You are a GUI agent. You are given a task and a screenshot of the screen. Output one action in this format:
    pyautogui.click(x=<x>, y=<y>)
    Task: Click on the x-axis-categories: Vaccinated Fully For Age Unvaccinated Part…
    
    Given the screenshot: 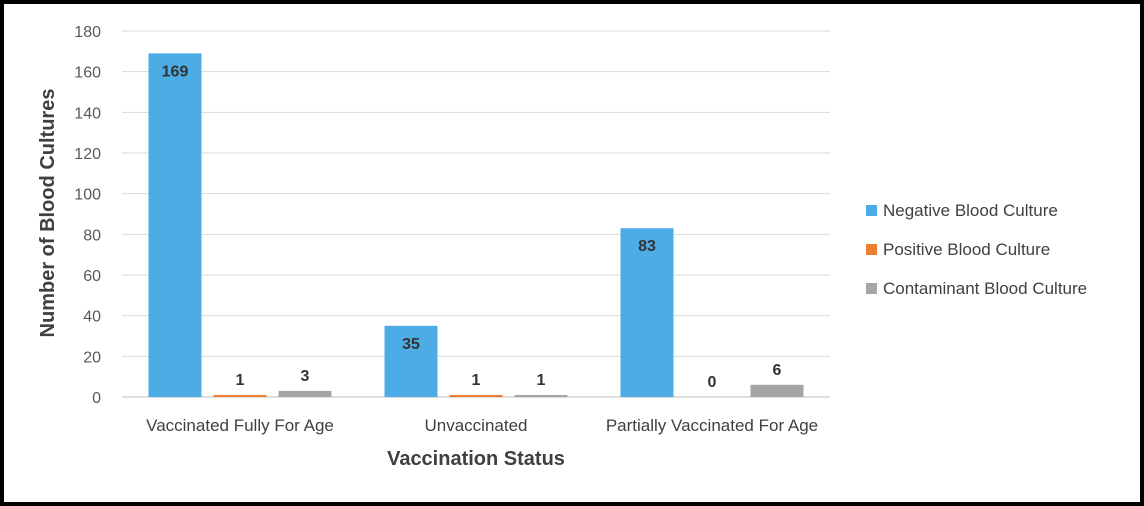 What is the action you would take?
    pyautogui.click(x=482, y=425)
    